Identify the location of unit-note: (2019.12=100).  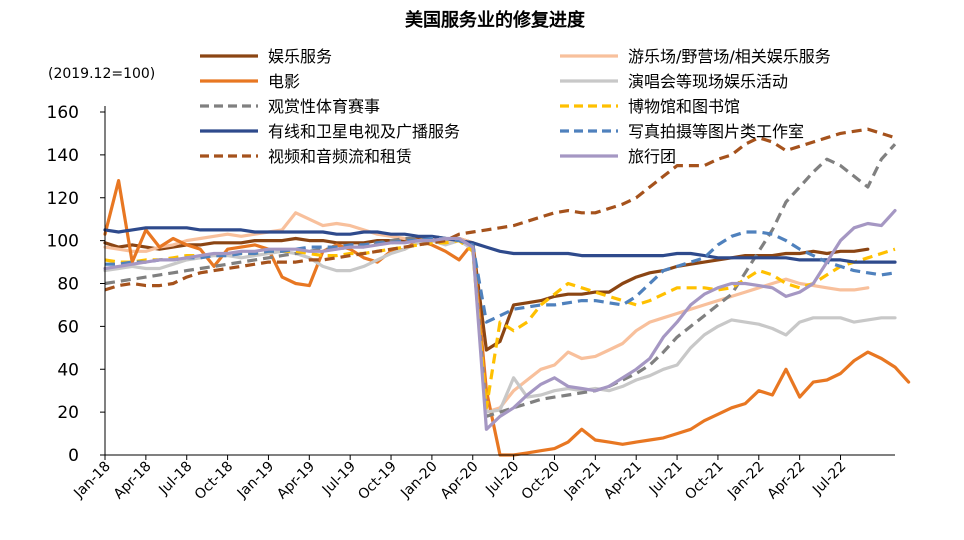
(101, 74).